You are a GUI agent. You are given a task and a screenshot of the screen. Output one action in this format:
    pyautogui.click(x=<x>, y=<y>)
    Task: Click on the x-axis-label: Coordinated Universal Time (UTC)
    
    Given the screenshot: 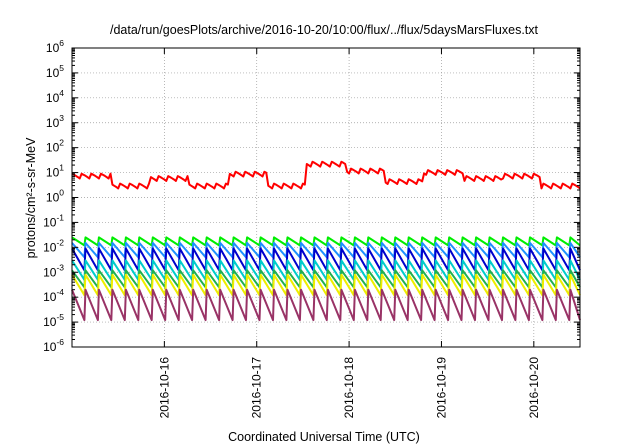 What is the action you would take?
    pyautogui.click(x=324, y=437)
    